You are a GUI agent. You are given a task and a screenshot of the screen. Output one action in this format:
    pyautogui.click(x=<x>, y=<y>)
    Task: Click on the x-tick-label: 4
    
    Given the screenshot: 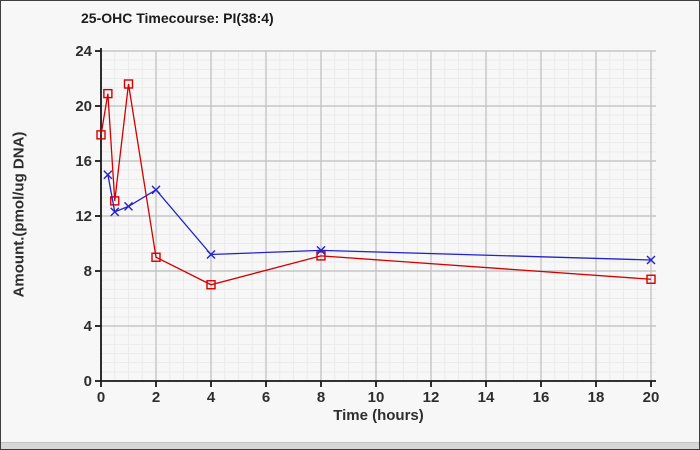 What is the action you would take?
    pyautogui.click(x=211, y=397)
    